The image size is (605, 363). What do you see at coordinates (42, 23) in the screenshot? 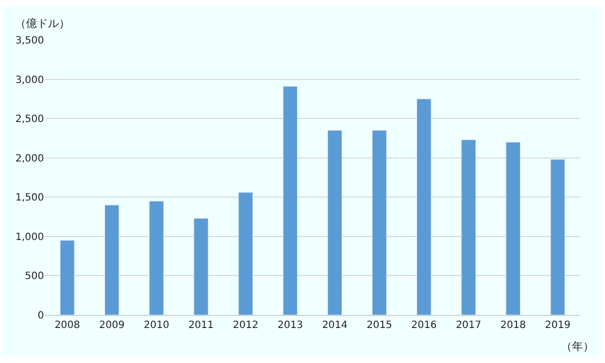
I see `y-axis-title: （億ドル）` at bounding box center [42, 23].